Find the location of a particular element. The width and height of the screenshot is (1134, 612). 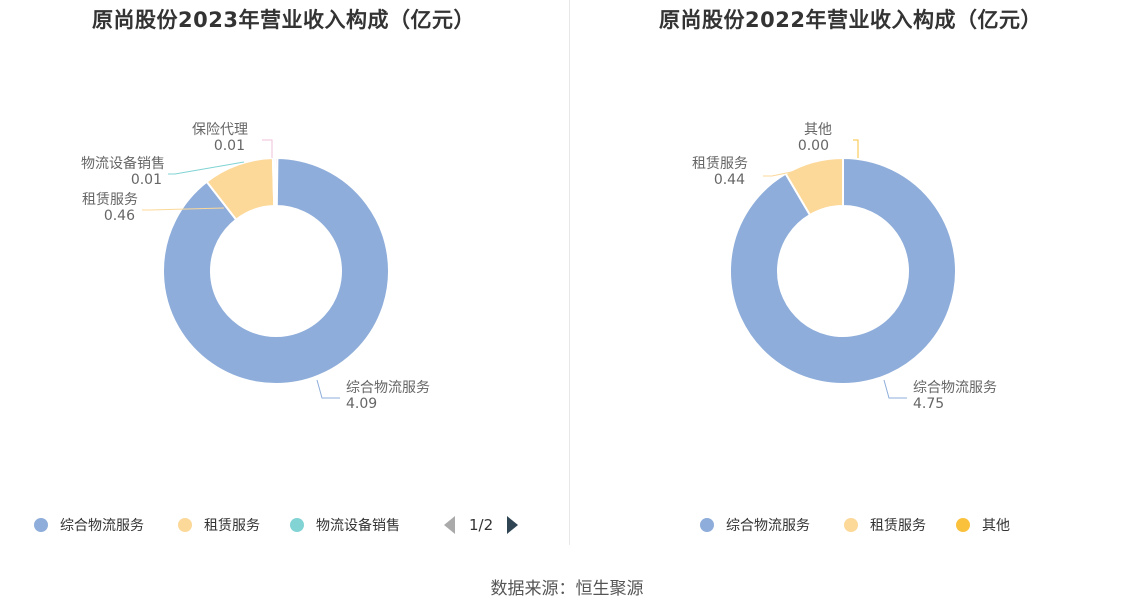

legend-label: 其他 is located at coordinates (996, 526).